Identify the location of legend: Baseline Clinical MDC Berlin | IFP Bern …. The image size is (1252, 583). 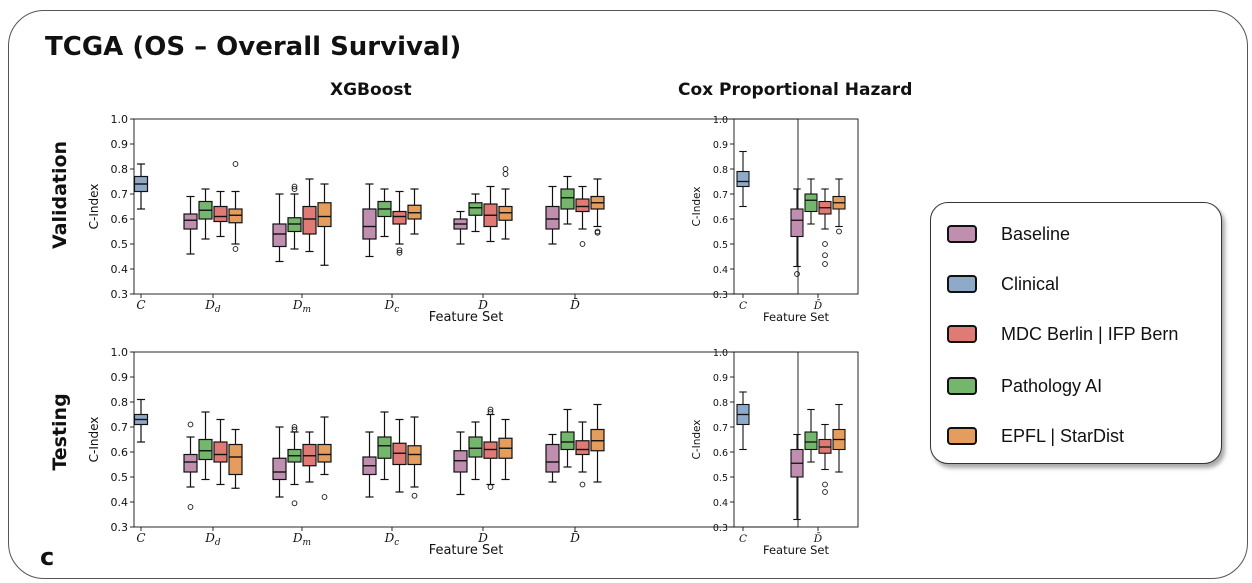
(1076, 333).